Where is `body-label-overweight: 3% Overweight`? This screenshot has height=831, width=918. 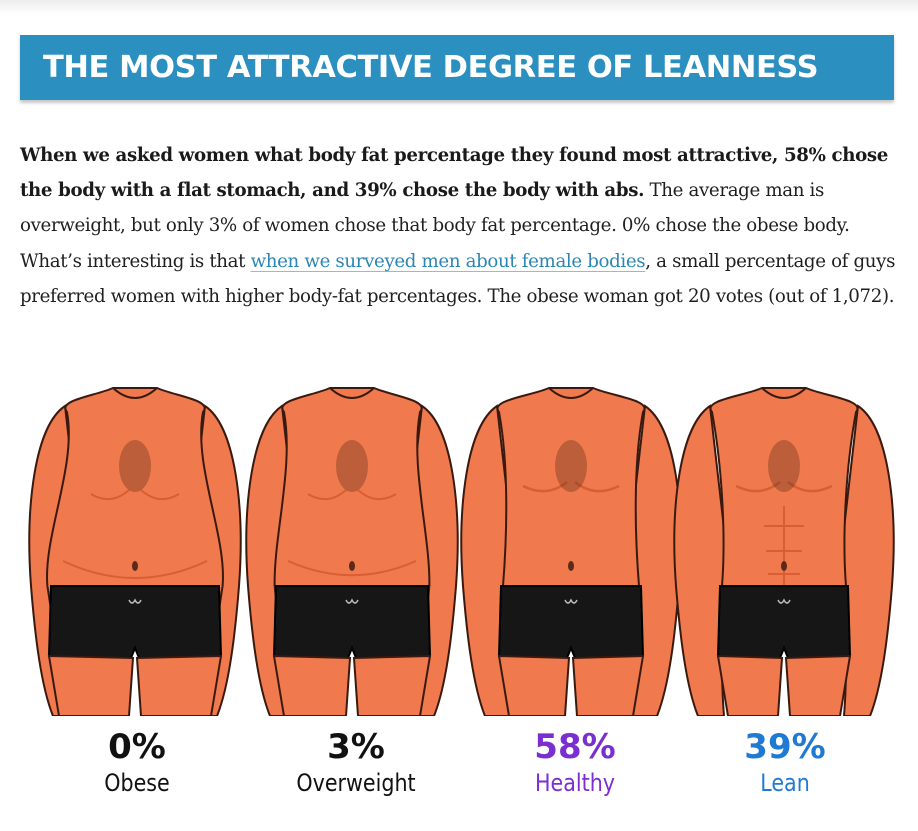
body-label-overweight: 3% Overweight is located at coordinates (356, 764).